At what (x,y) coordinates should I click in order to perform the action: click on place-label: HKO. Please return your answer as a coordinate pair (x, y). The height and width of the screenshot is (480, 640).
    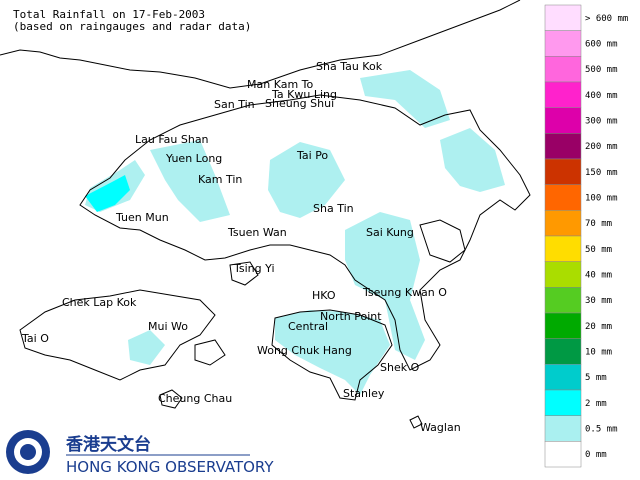
    Looking at the image, I should click on (324, 295).